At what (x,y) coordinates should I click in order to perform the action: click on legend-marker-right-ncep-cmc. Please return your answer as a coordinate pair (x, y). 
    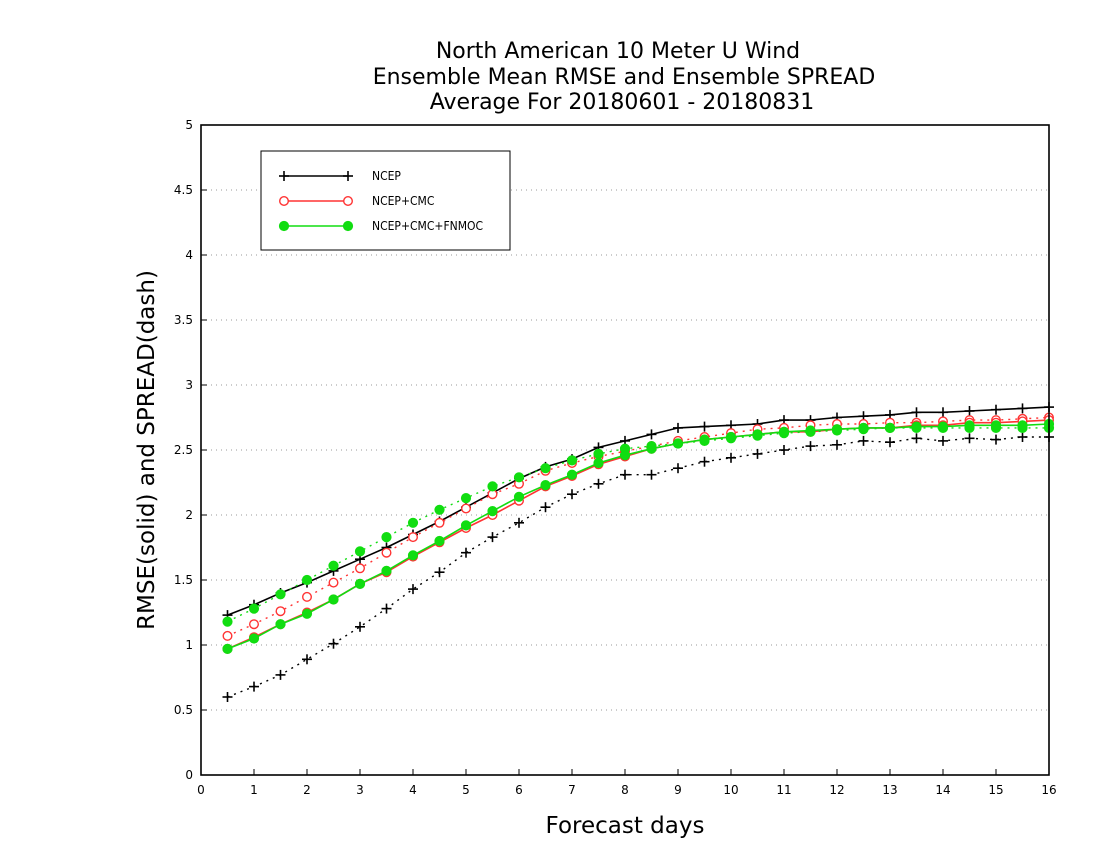
    Looking at the image, I should click on (348, 200).